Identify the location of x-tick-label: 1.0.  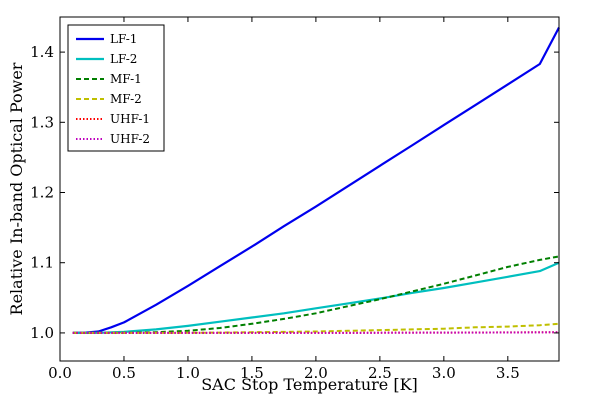
(188, 373).